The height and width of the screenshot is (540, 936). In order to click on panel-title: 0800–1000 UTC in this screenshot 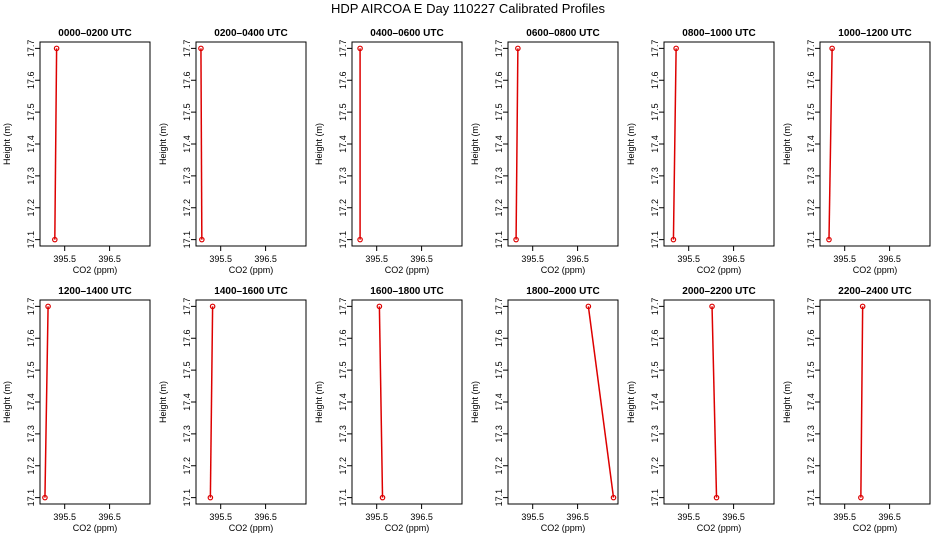, I will do `click(718, 33)`.